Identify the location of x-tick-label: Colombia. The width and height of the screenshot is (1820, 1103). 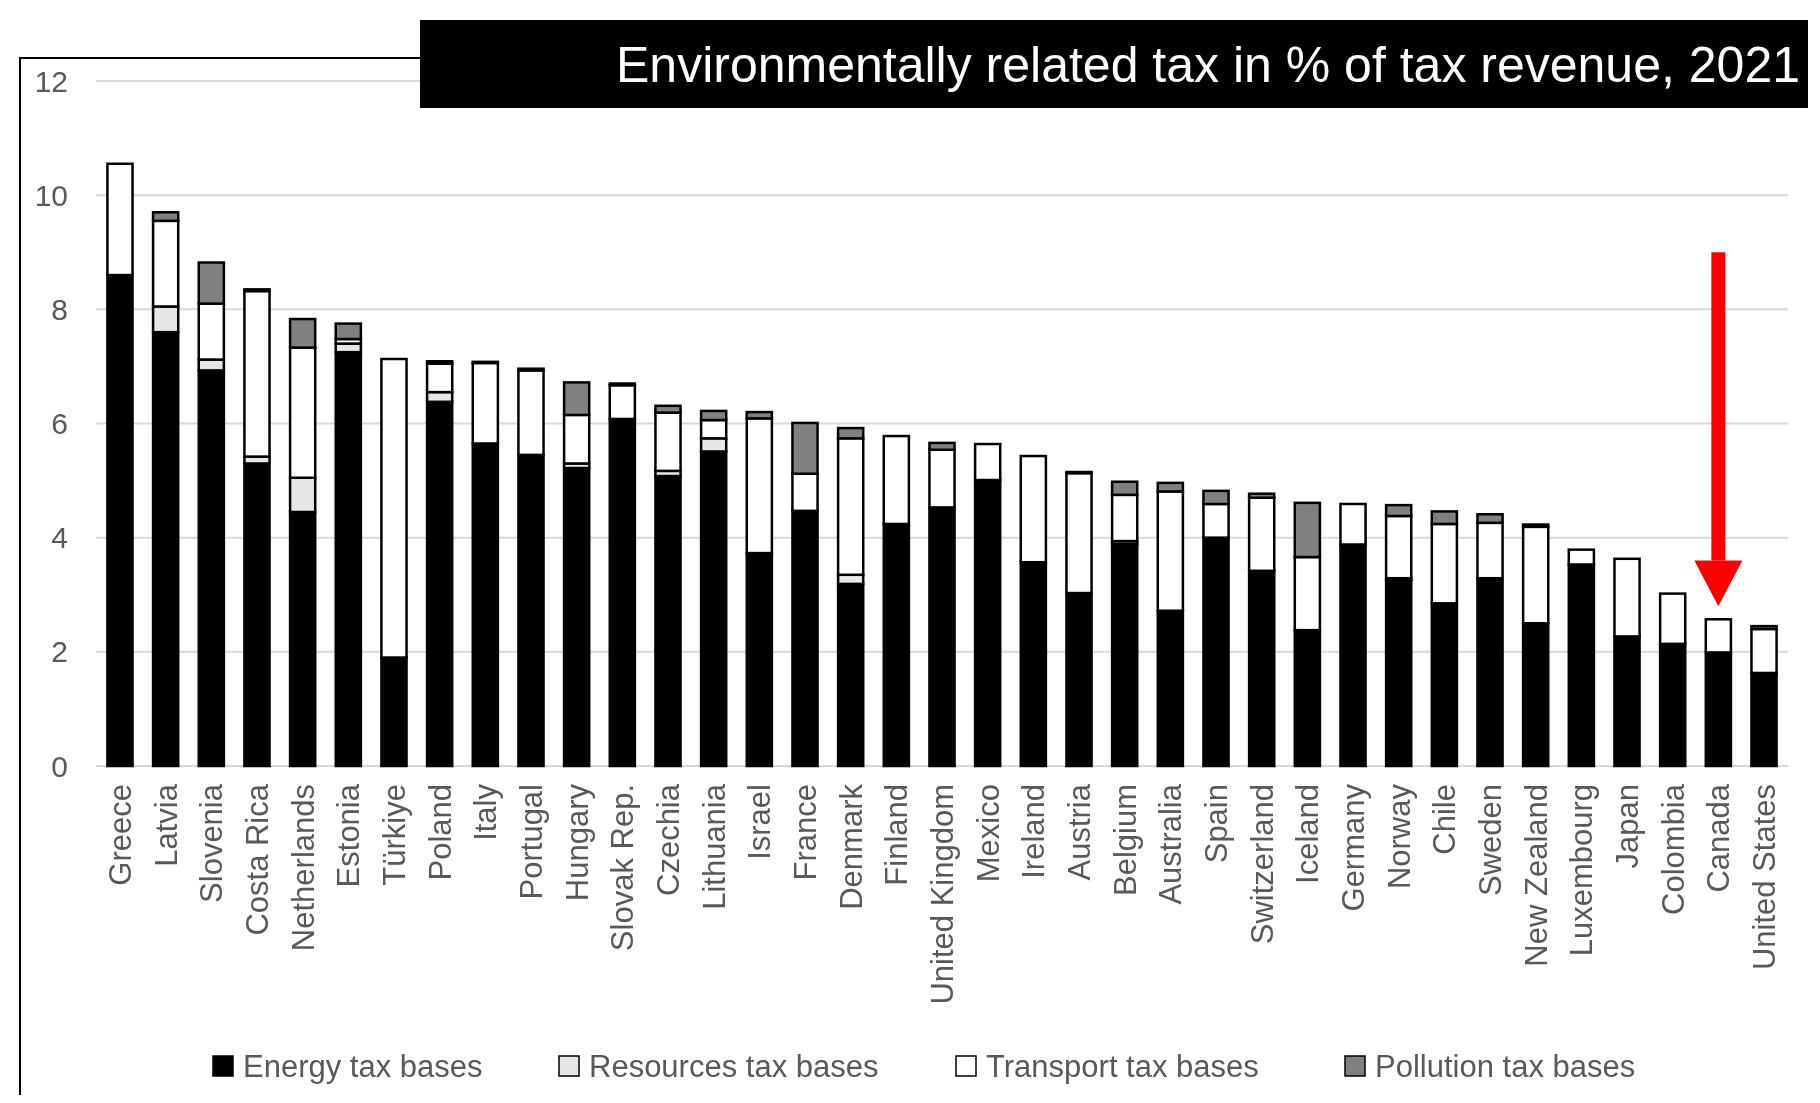
(1673, 849).